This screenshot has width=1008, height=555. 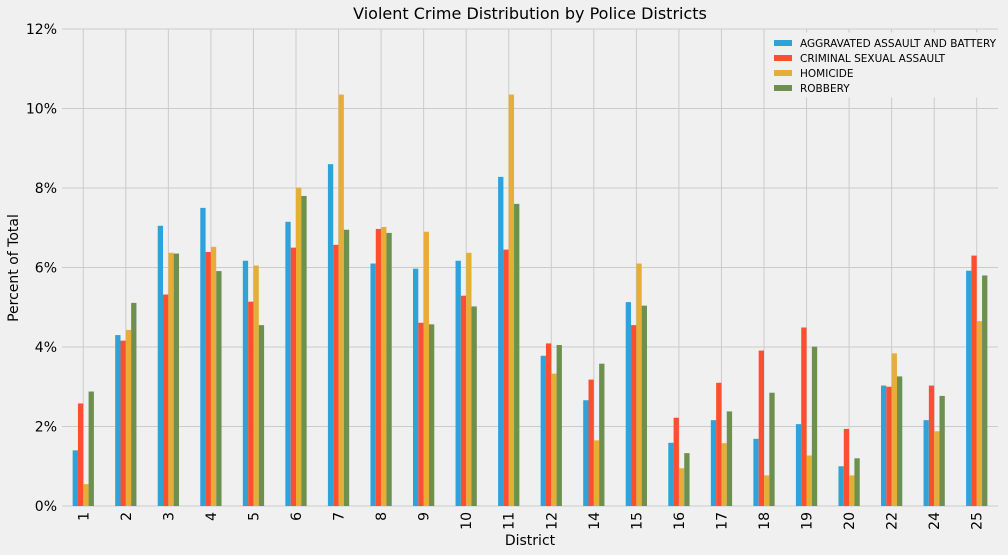 What do you see at coordinates (825, 89) in the screenshot?
I see `legend-label: ROBBERY` at bounding box center [825, 89].